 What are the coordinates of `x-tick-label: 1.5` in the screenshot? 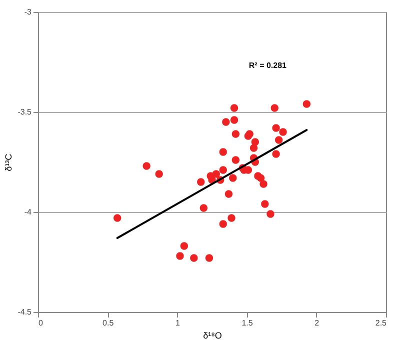 It's located at (248, 323).